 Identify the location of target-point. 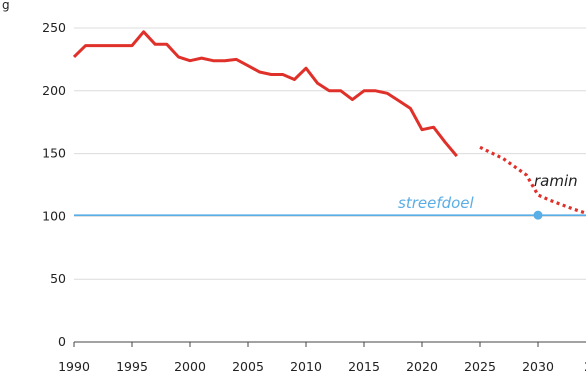
(538, 215).